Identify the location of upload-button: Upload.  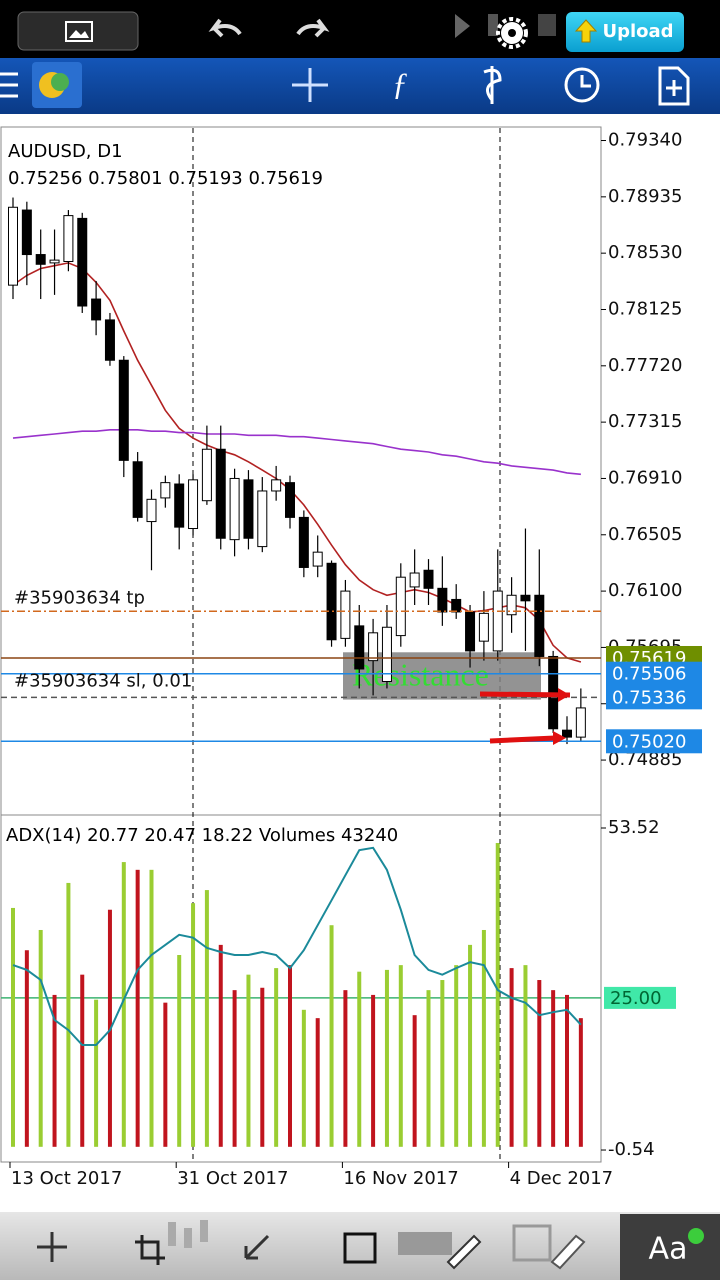
(625, 32).